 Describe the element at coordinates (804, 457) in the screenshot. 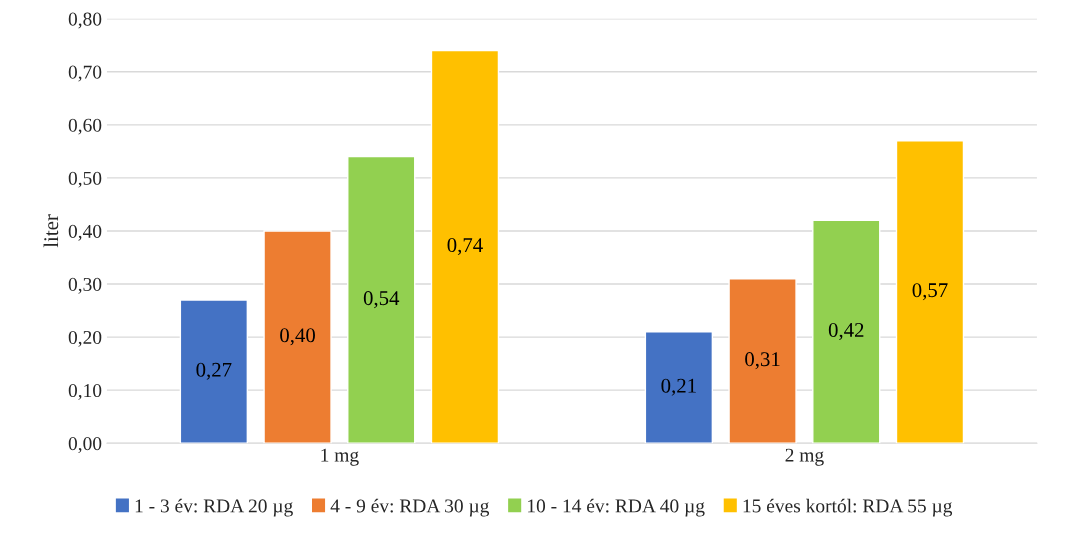

I see `x-tick-label: 2 mg` at that location.